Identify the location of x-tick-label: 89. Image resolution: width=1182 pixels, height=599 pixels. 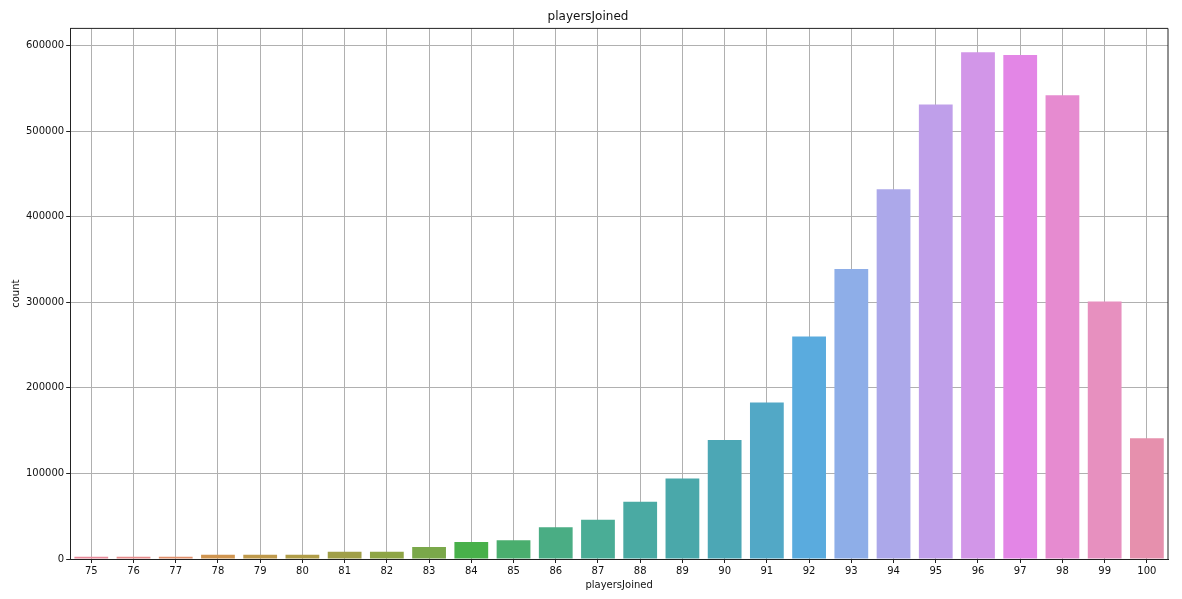
(682, 570).